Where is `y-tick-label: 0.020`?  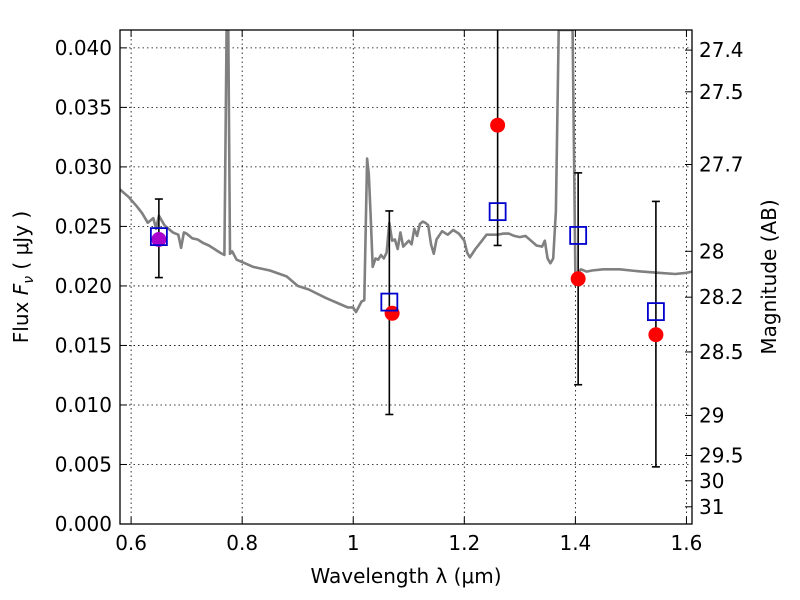 y-tick-label: 0.020 is located at coordinates (83, 286).